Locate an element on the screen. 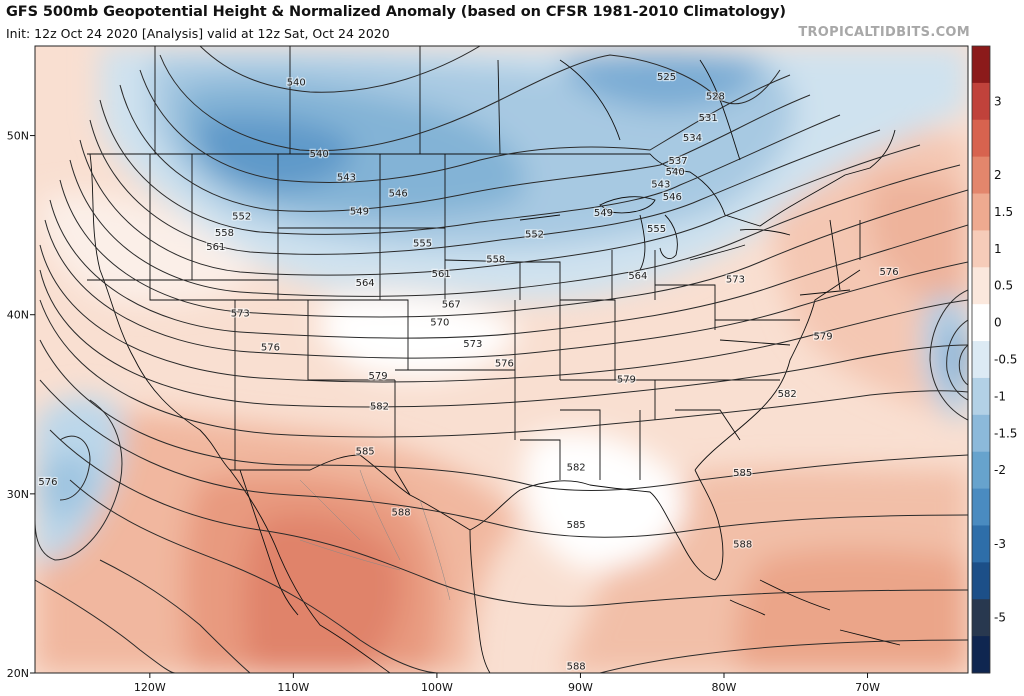 The height and width of the screenshot is (696, 1024). lon-tick-label: 80W is located at coordinates (724, 687).